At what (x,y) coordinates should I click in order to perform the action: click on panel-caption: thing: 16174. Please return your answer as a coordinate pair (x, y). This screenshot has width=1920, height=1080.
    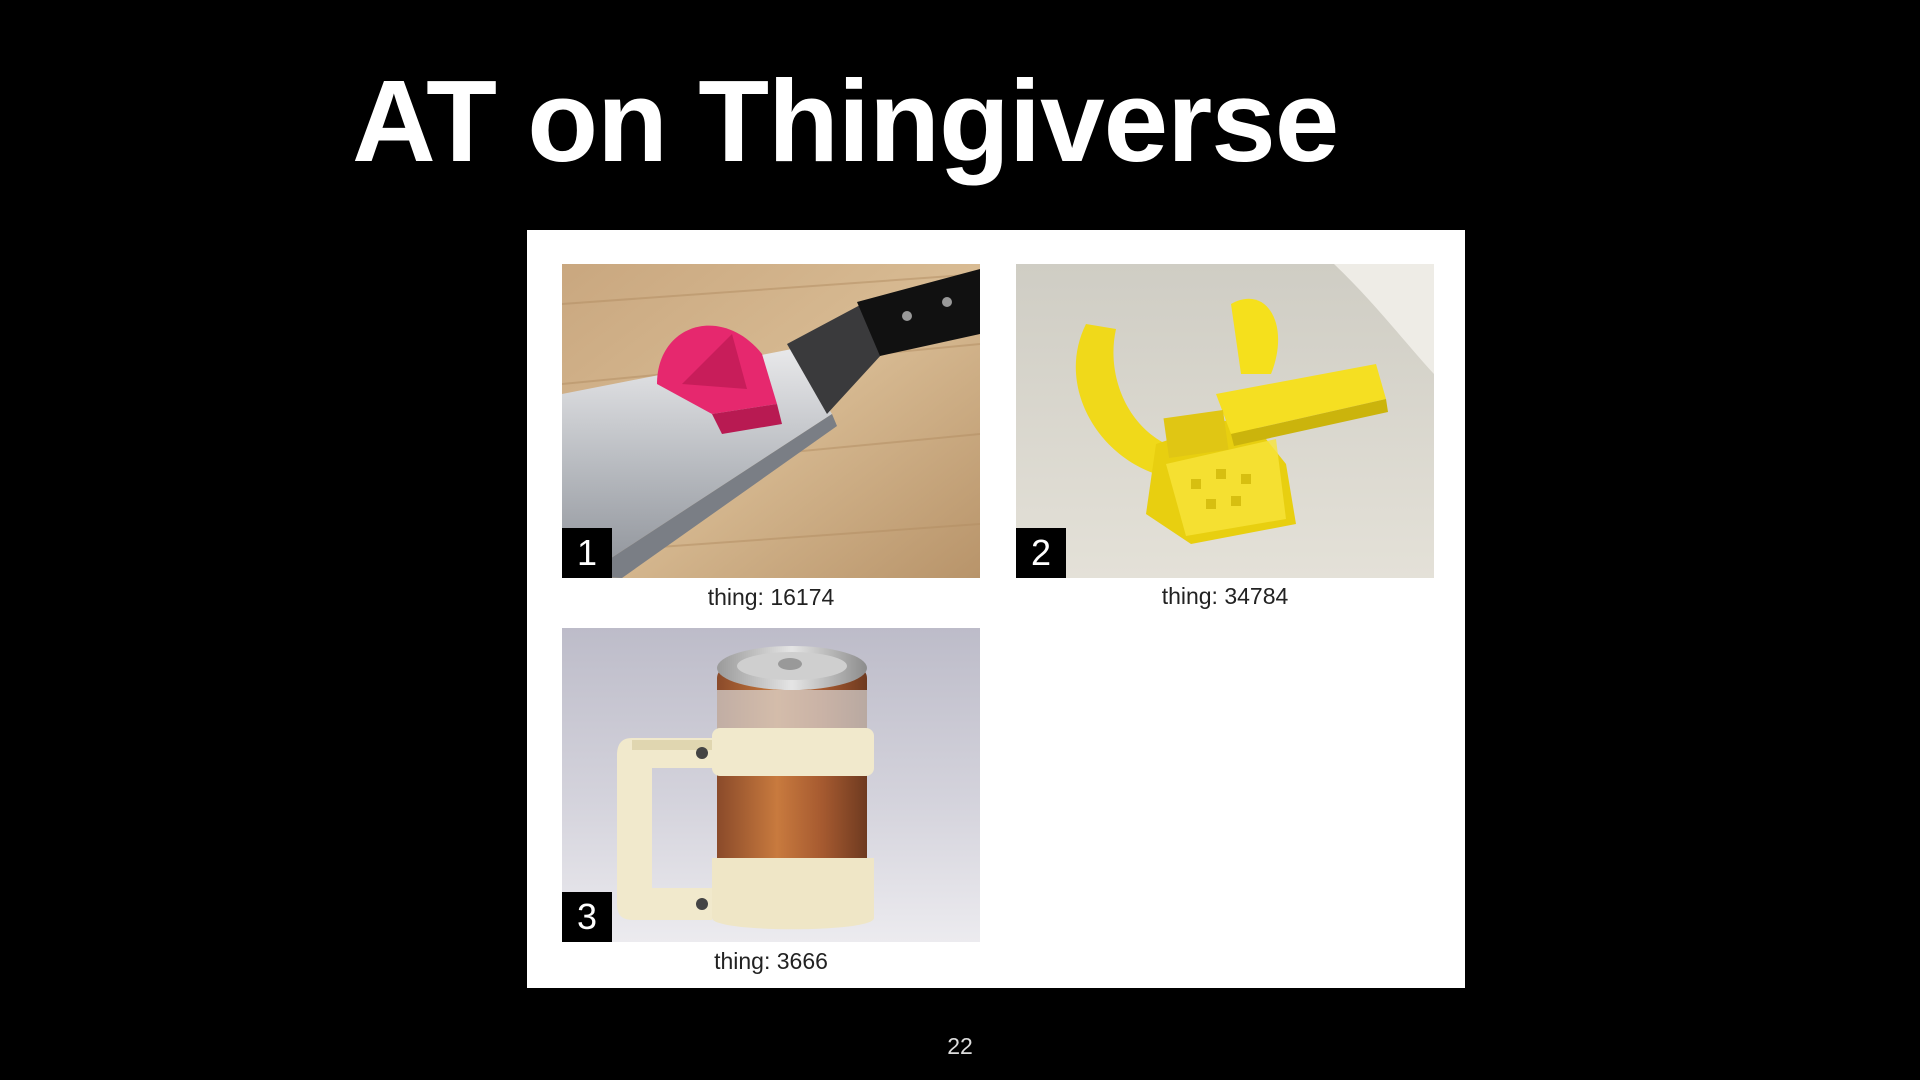
    Looking at the image, I should click on (771, 597).